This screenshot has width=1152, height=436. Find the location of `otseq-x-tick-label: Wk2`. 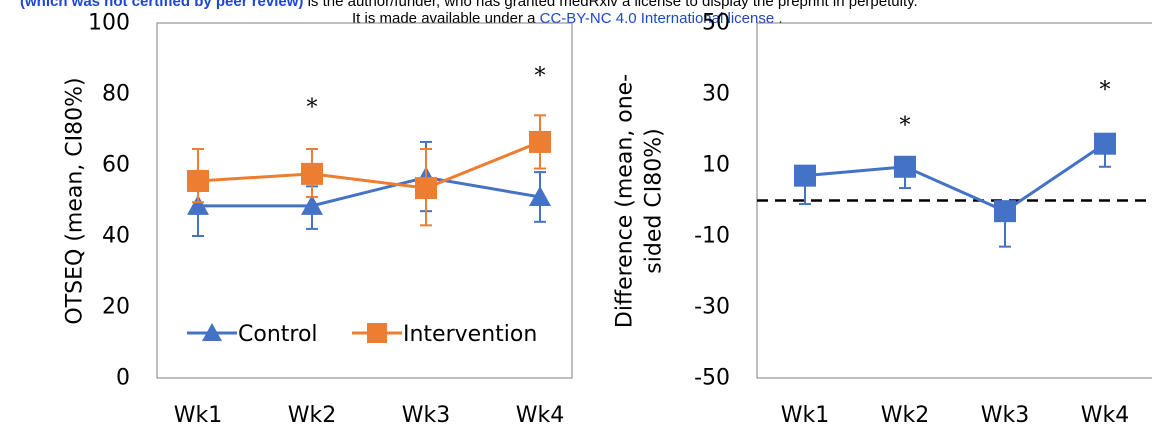

otseq-x-tick-label: Wk2 is located at coordinates (312, 415).